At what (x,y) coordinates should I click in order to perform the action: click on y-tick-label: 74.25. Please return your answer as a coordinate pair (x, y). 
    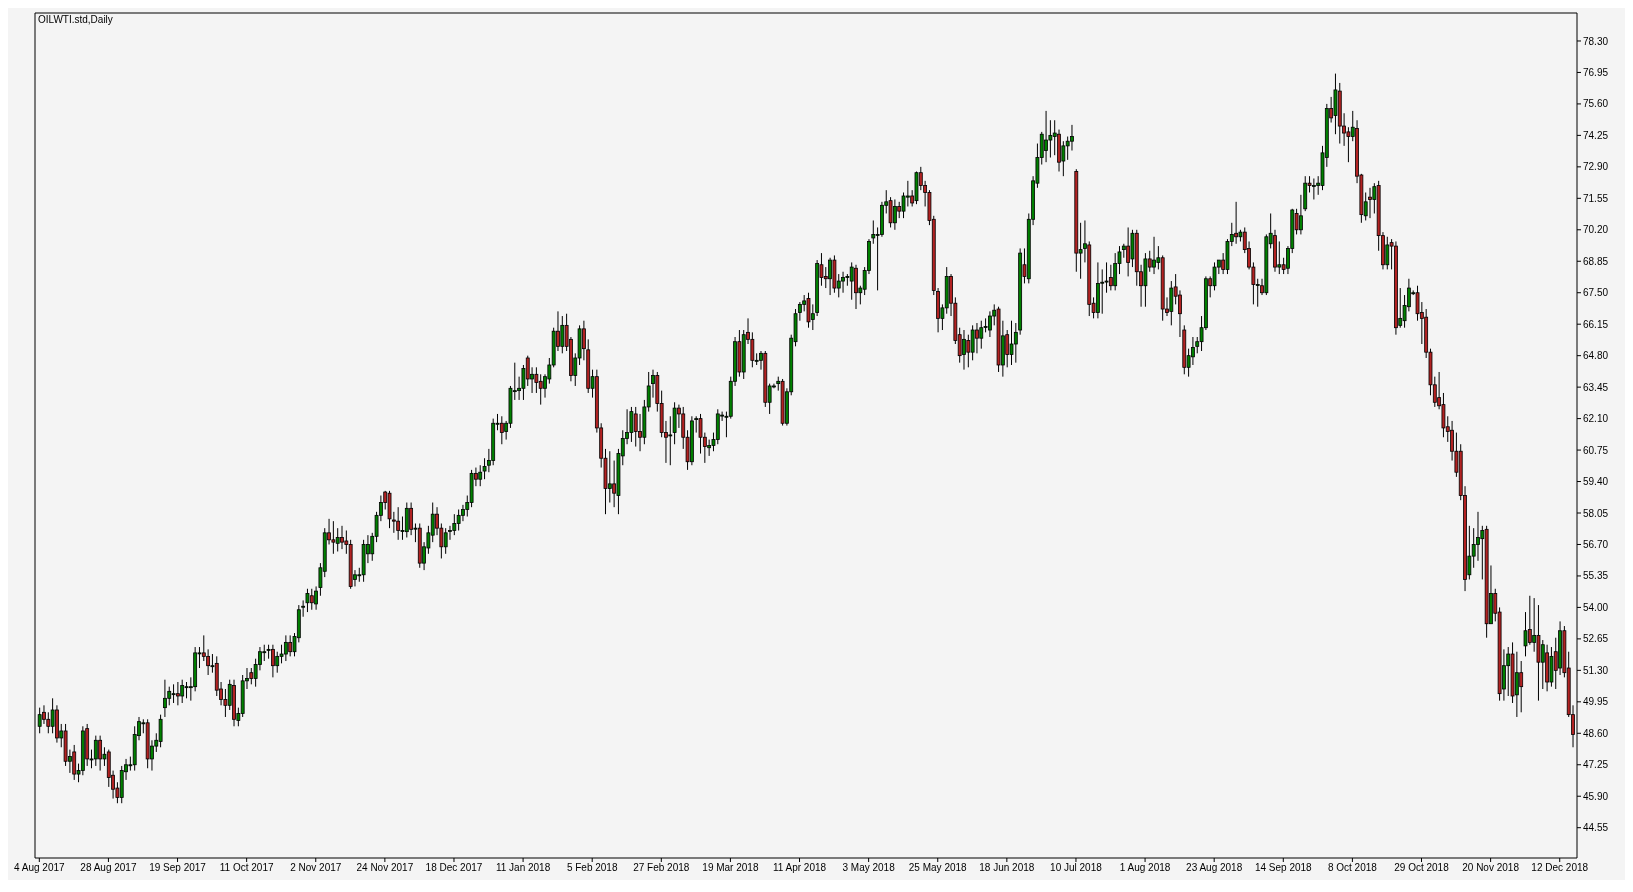
    Looking at the image, I should click on (1596, 135).